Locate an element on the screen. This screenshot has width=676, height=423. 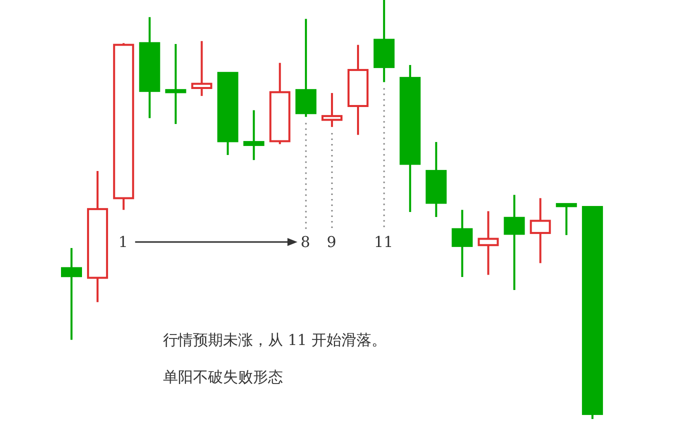
annotation: 行情预期未涨，从 11 开始滑落。 is located at coordinates (275, 340).